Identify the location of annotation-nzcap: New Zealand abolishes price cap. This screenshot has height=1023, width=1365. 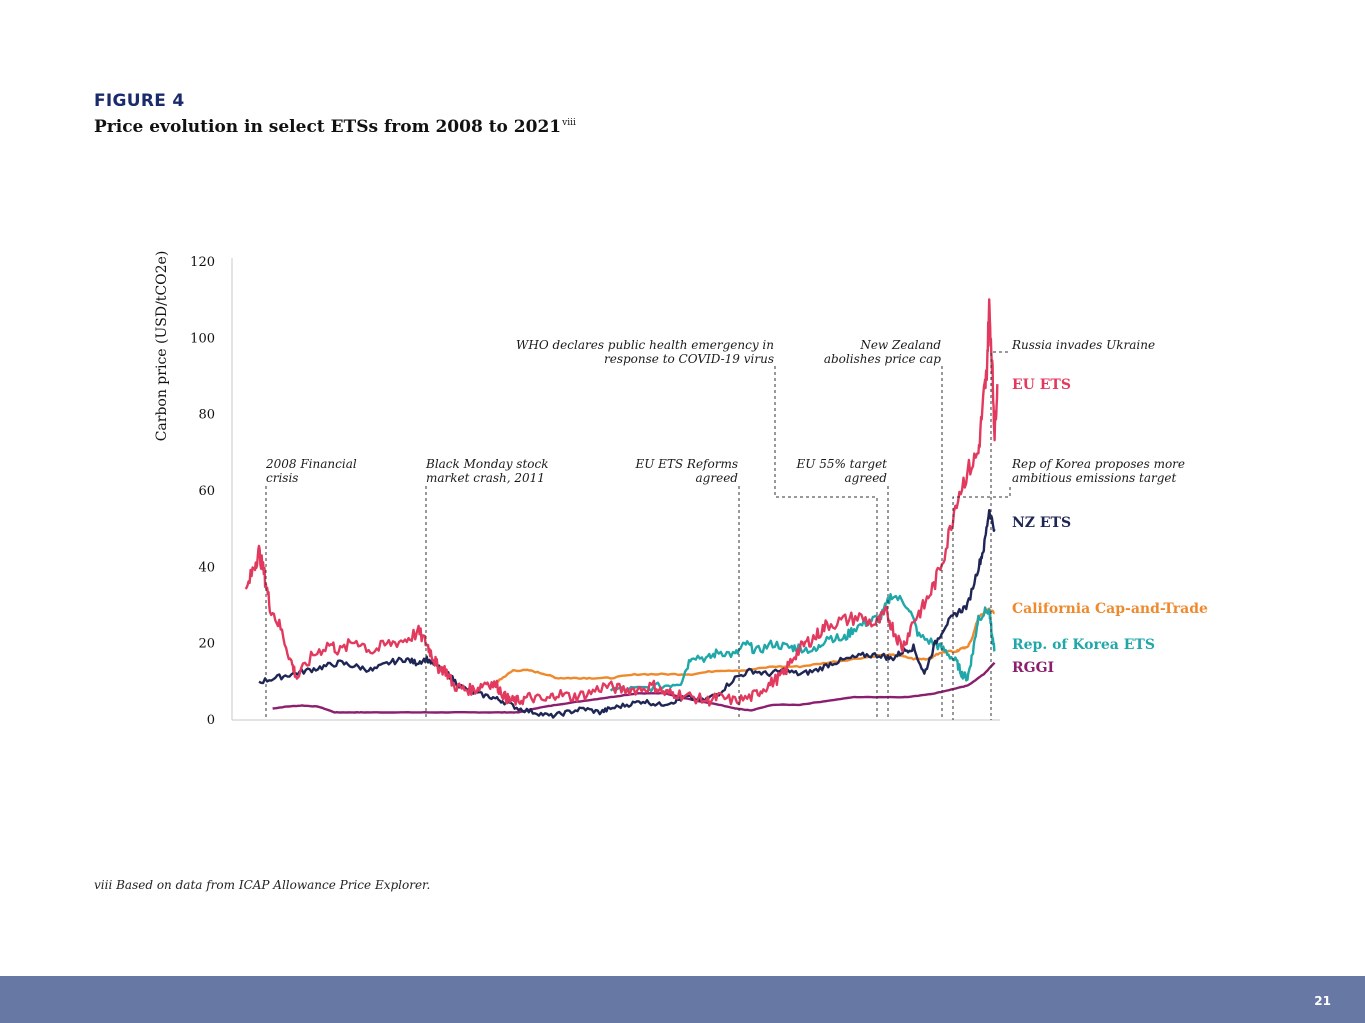
(882, 352).